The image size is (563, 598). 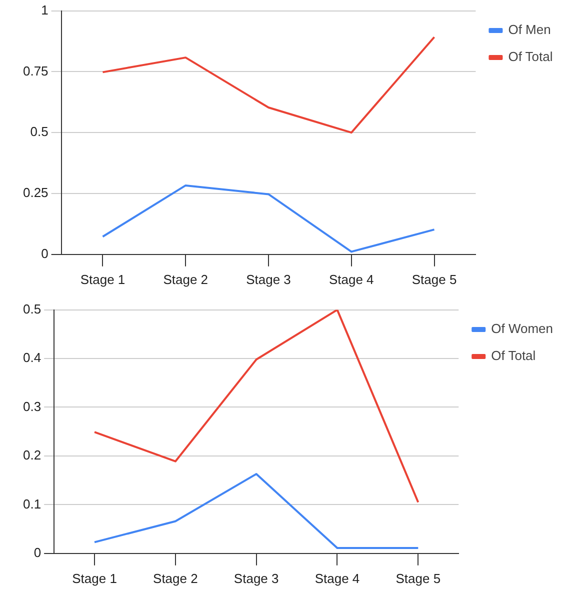 What do you see at coordinates (32, 406) in the screenshot?
I see `y-tick-label: 0.3` at bounding box center [32, 406].